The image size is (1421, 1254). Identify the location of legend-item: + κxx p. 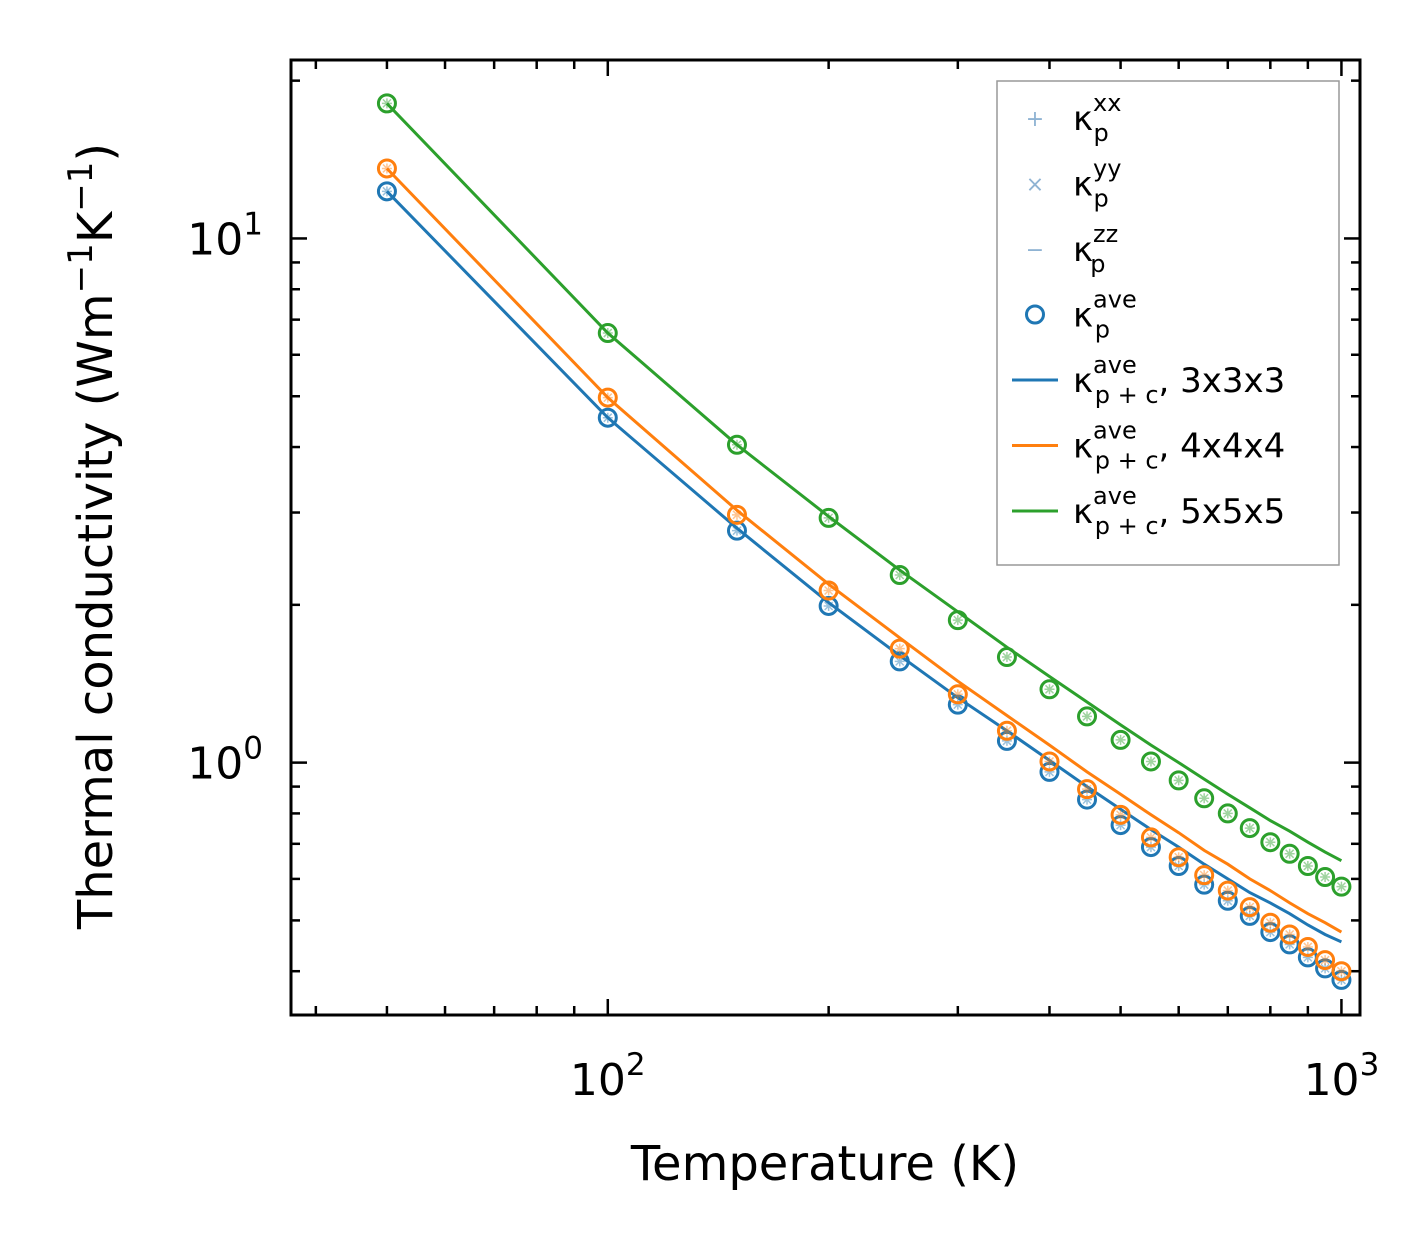
(1074, 118).